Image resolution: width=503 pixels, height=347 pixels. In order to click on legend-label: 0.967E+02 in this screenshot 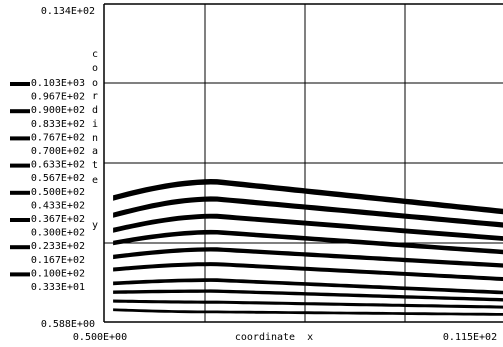, I will do `click(58, 97)`.